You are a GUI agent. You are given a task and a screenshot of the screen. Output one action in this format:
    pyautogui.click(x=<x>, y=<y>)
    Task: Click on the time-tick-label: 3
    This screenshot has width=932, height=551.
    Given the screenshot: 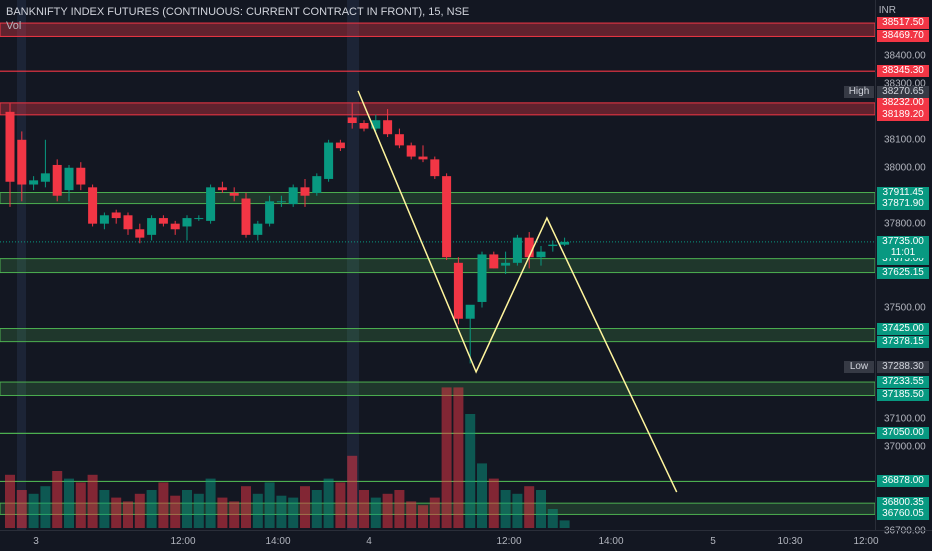 What is the action you would take?
    pyautogui.click(x=36, y=541)
    